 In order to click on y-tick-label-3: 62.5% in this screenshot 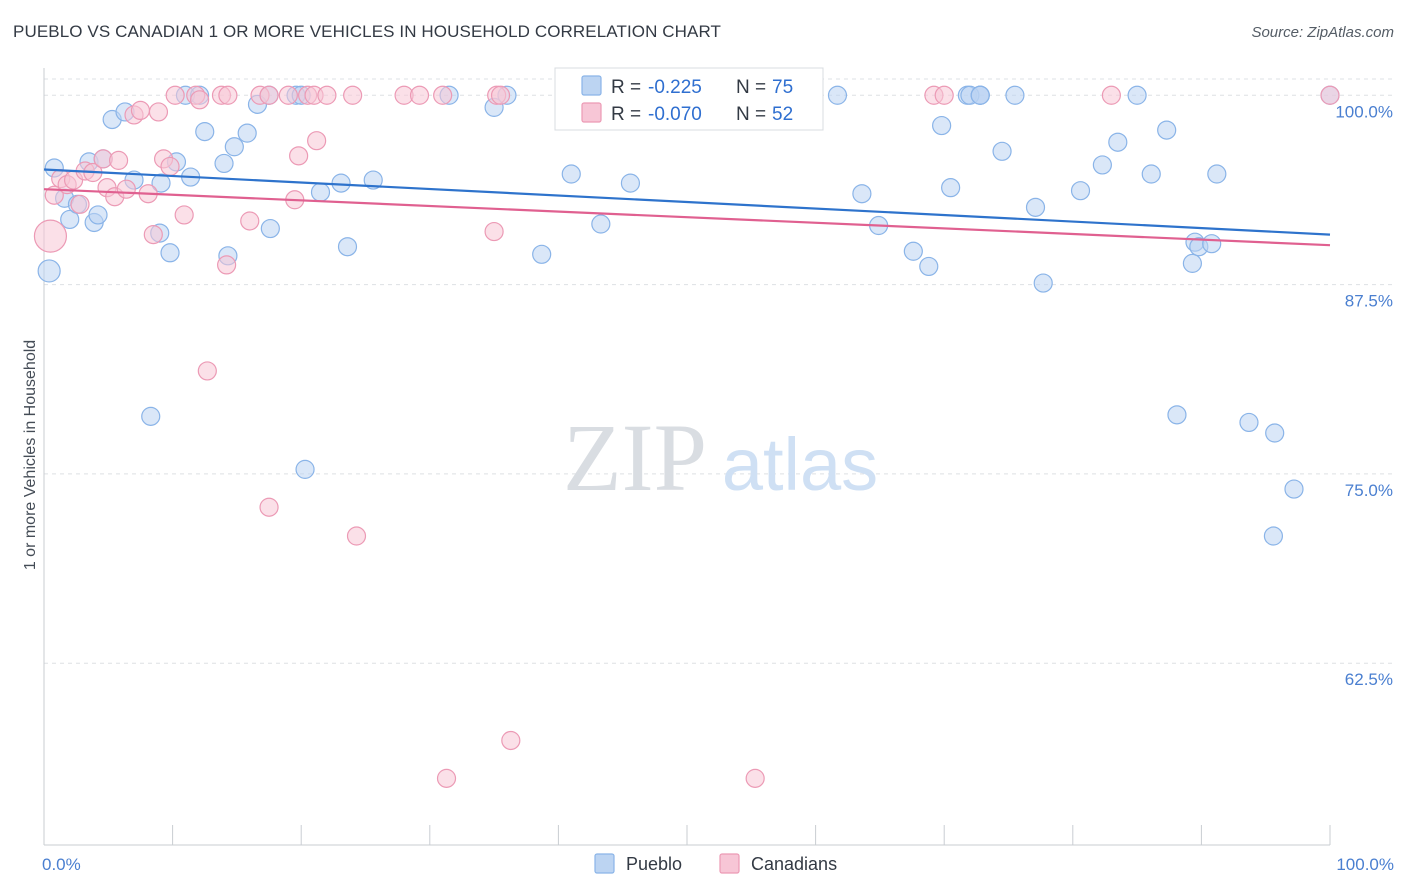, I will do `click(1369, 679)`.